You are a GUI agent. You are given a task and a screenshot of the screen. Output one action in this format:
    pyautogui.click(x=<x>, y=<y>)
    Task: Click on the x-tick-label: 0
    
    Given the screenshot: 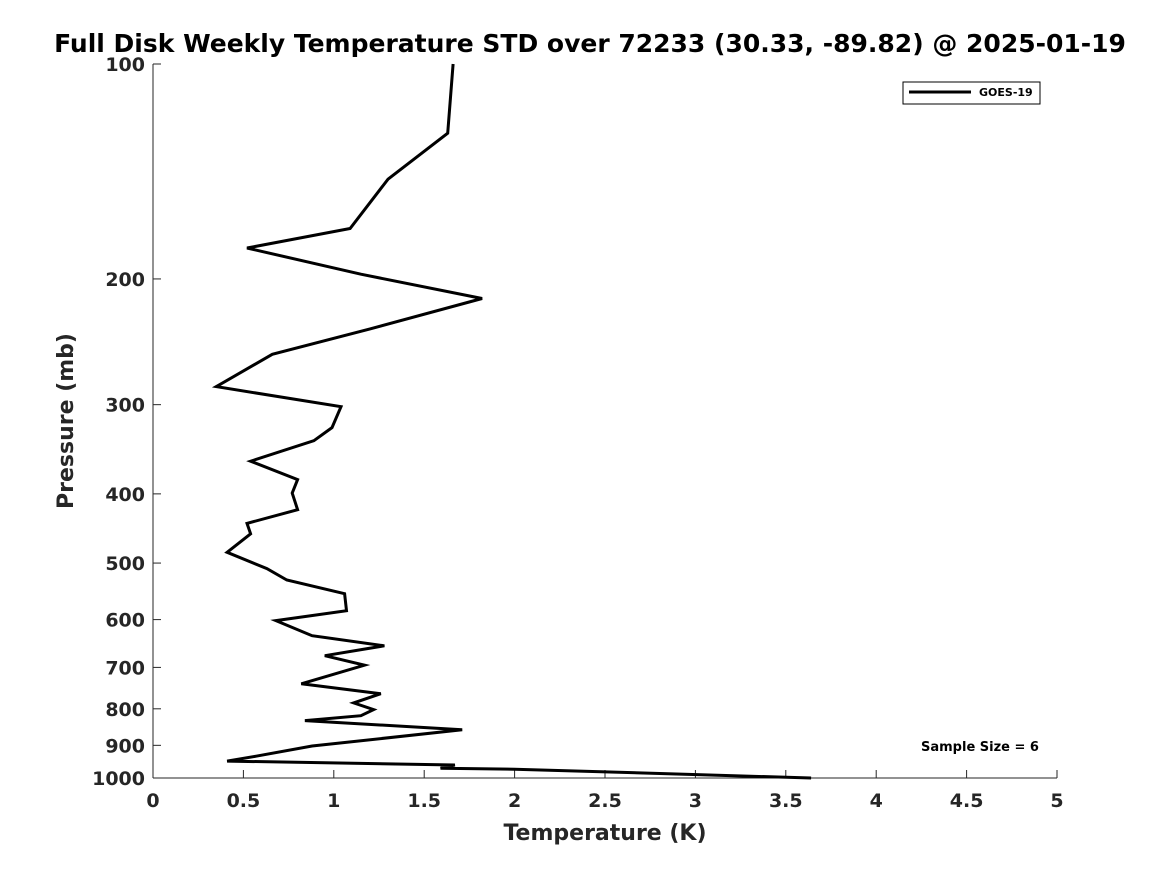 What is the action you would take?
    pyautogui.click(x=152, y=801)
    